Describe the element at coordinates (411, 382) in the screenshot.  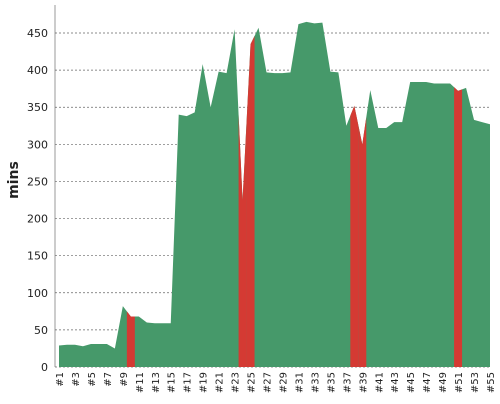
I see `x-tick-label: #45` at that location.